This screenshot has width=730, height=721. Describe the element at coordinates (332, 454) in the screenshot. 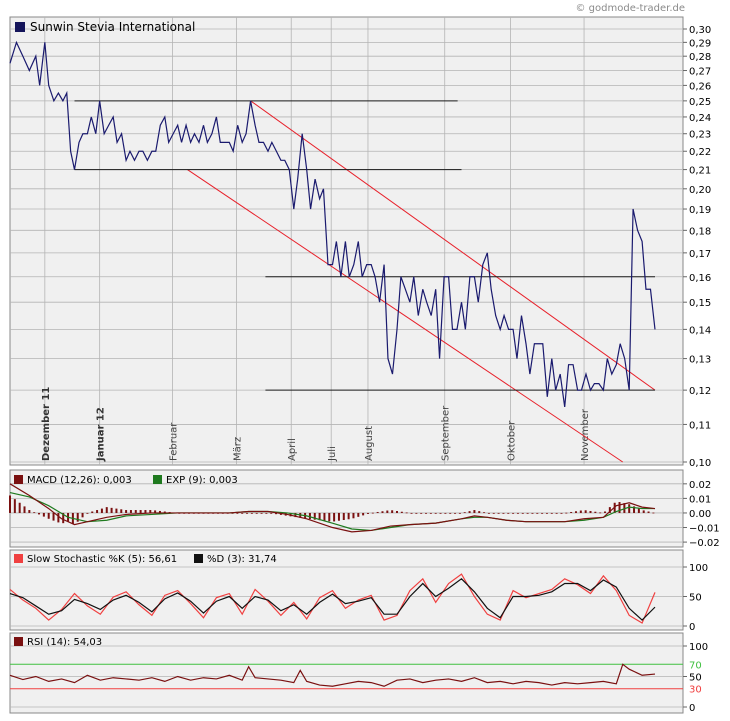

I see `price-x-tick-label: Juli` at that location.